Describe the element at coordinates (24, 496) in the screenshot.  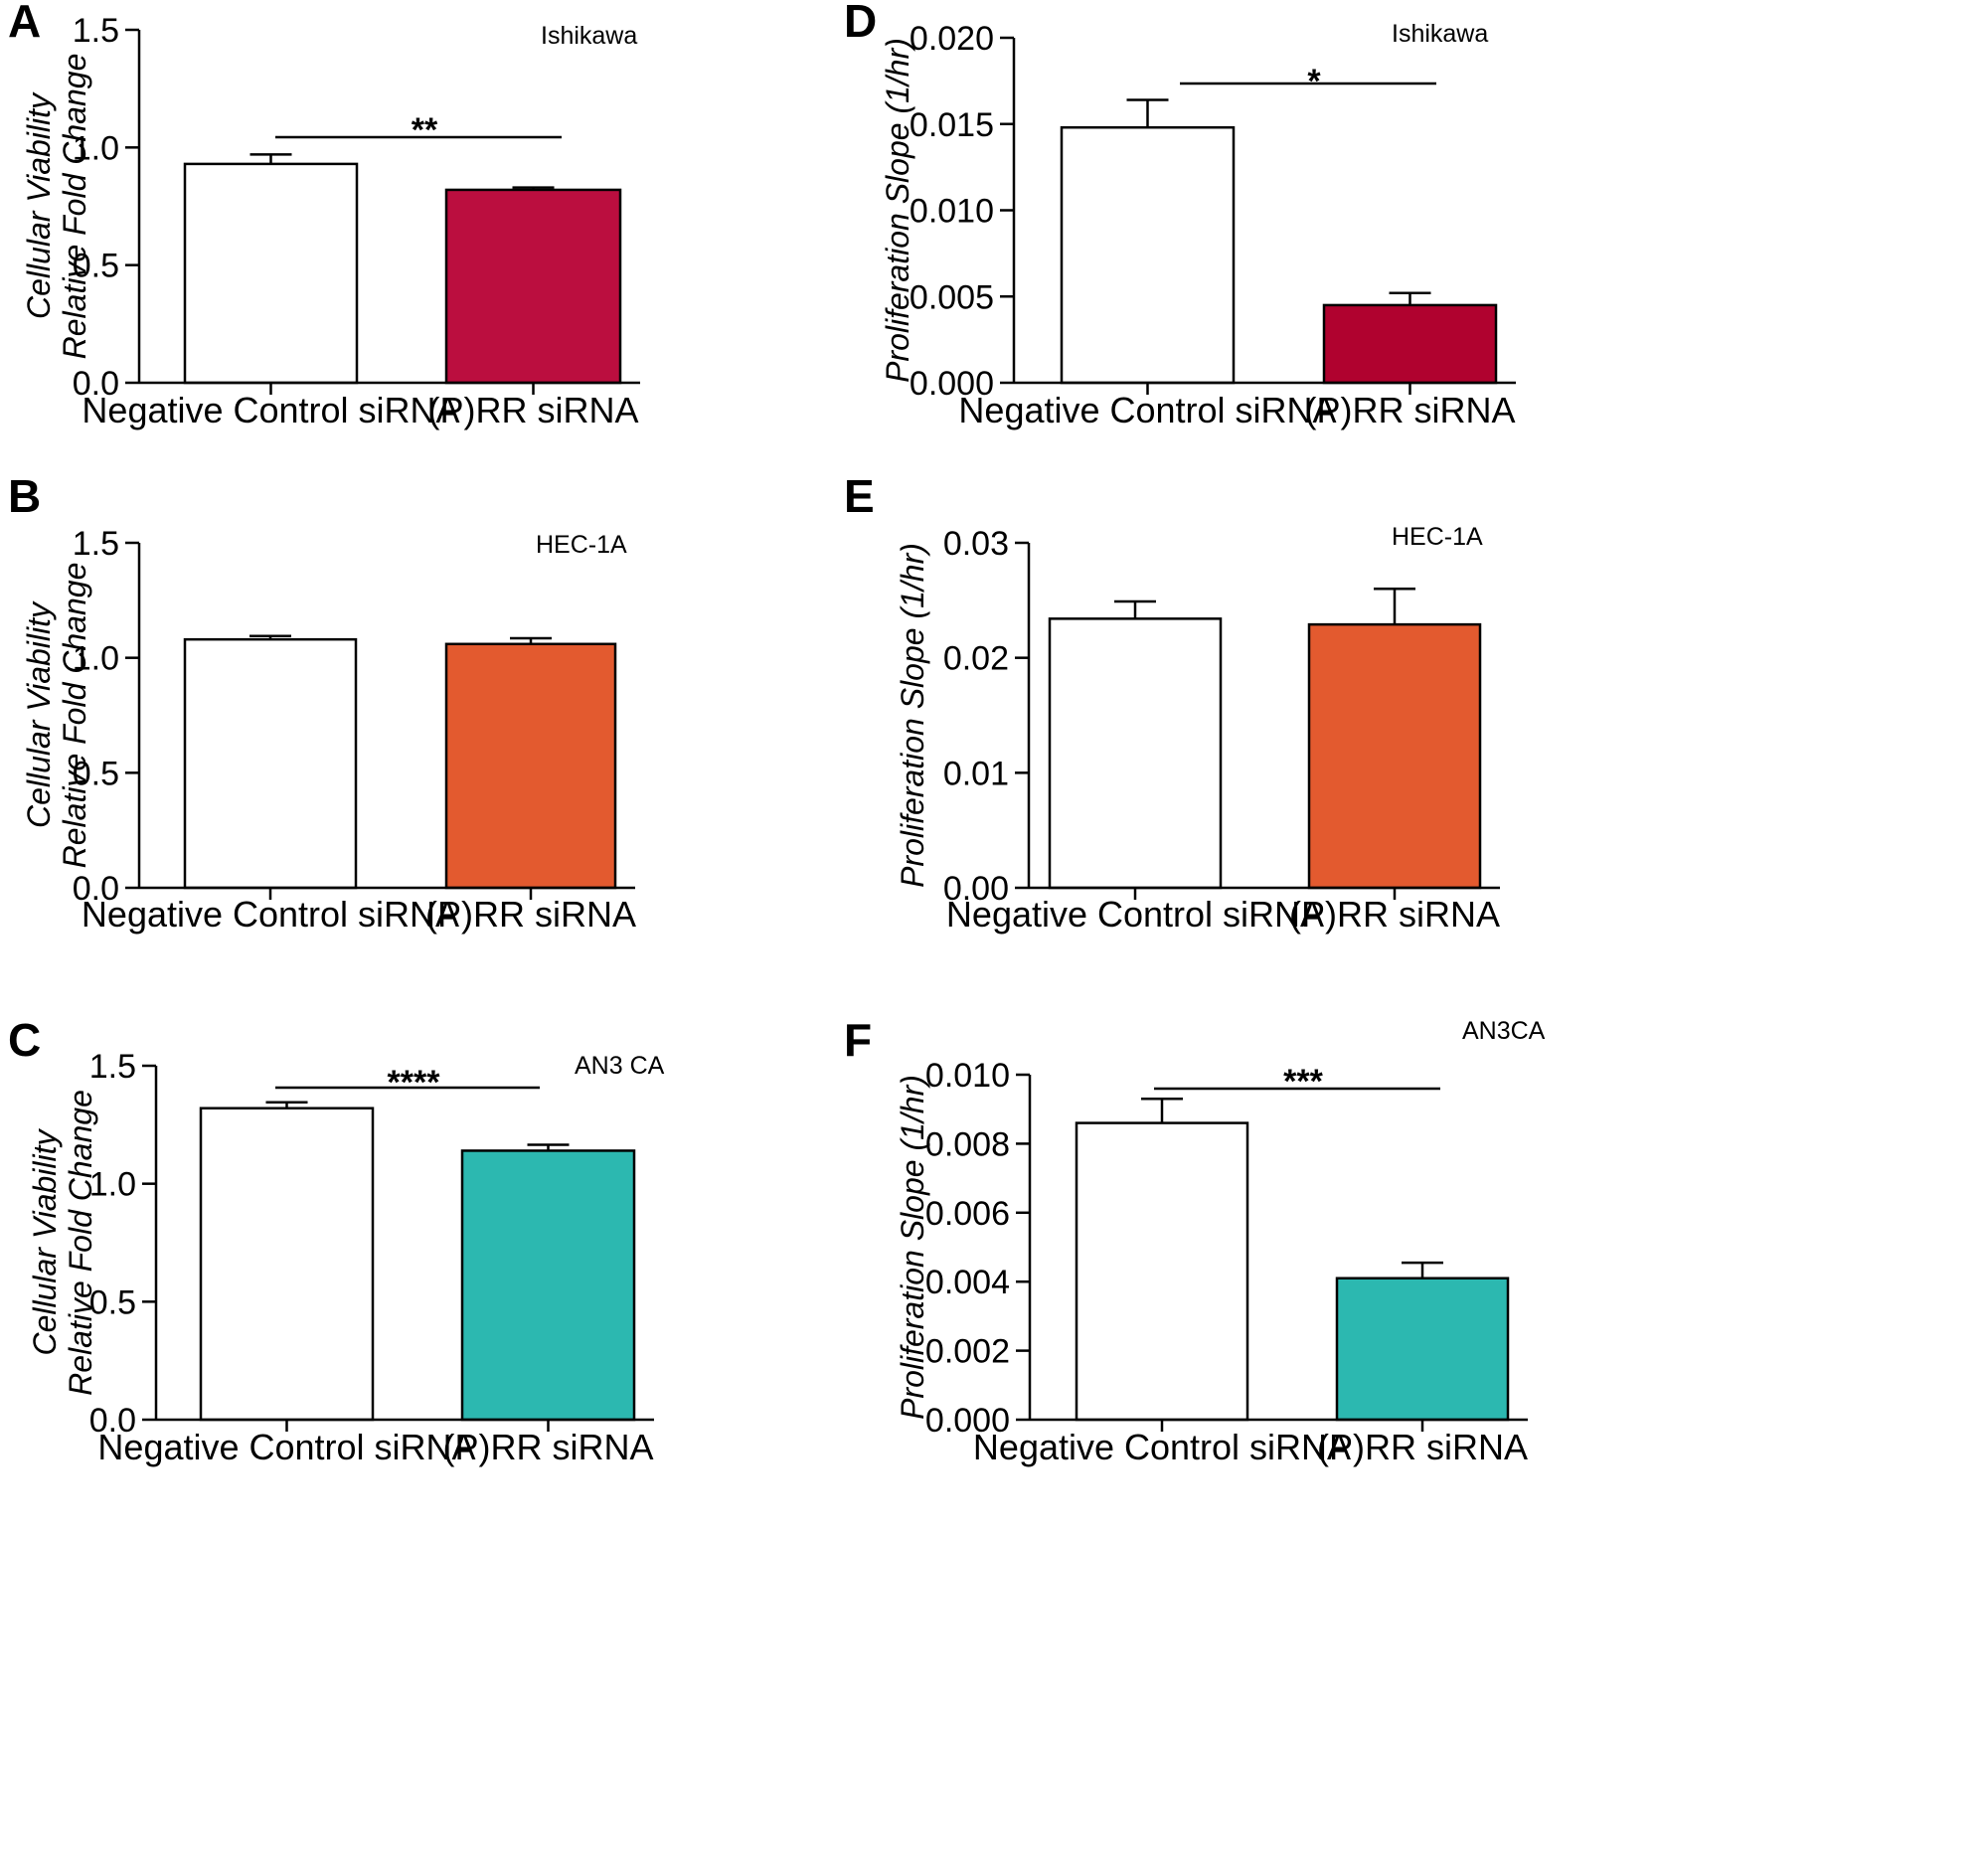
I see `panel-letter: B` at that location.